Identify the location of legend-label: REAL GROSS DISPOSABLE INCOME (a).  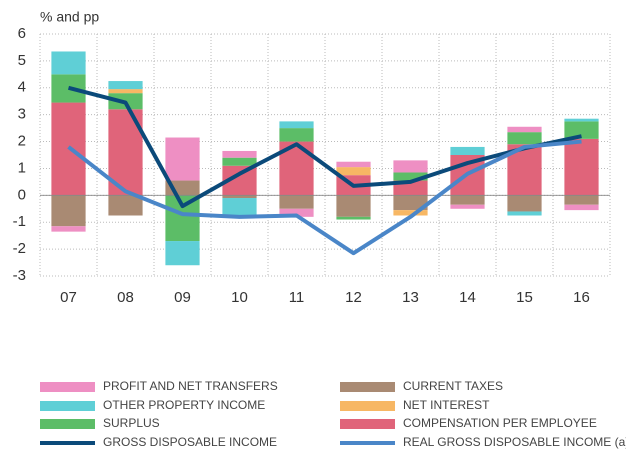
(514, 442).